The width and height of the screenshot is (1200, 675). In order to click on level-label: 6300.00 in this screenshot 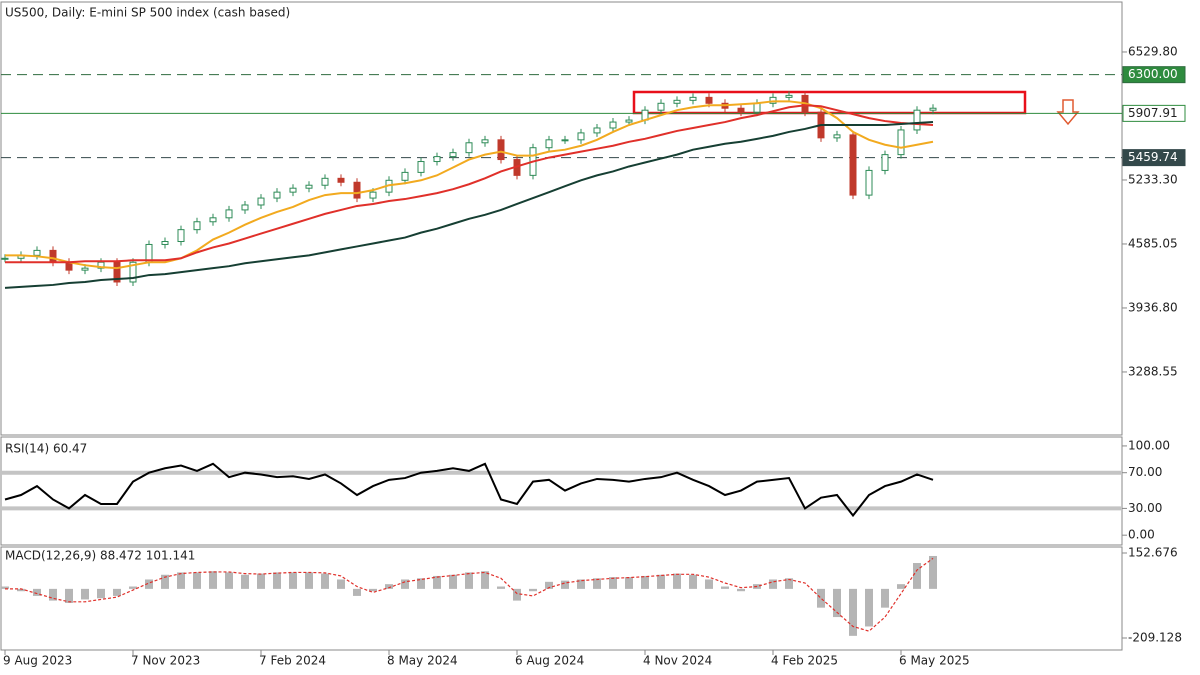, I will do `click(1153, 74)`.